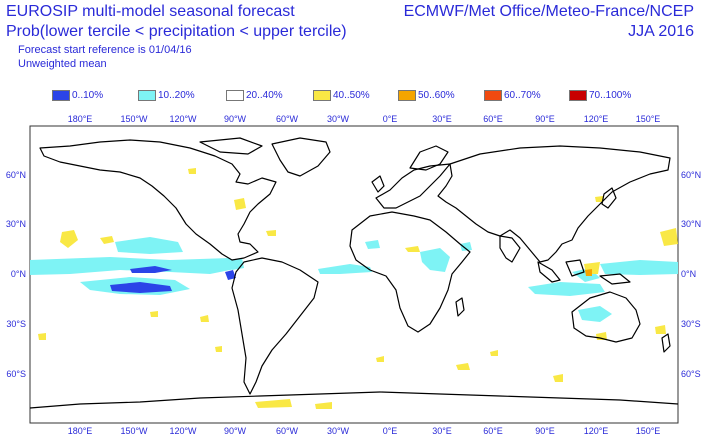 This screenshot has height=437, width=706. Describe the element at coordinates (62, 64) in the screenshot. I see `mean-note: Unweighted mean` at that location.